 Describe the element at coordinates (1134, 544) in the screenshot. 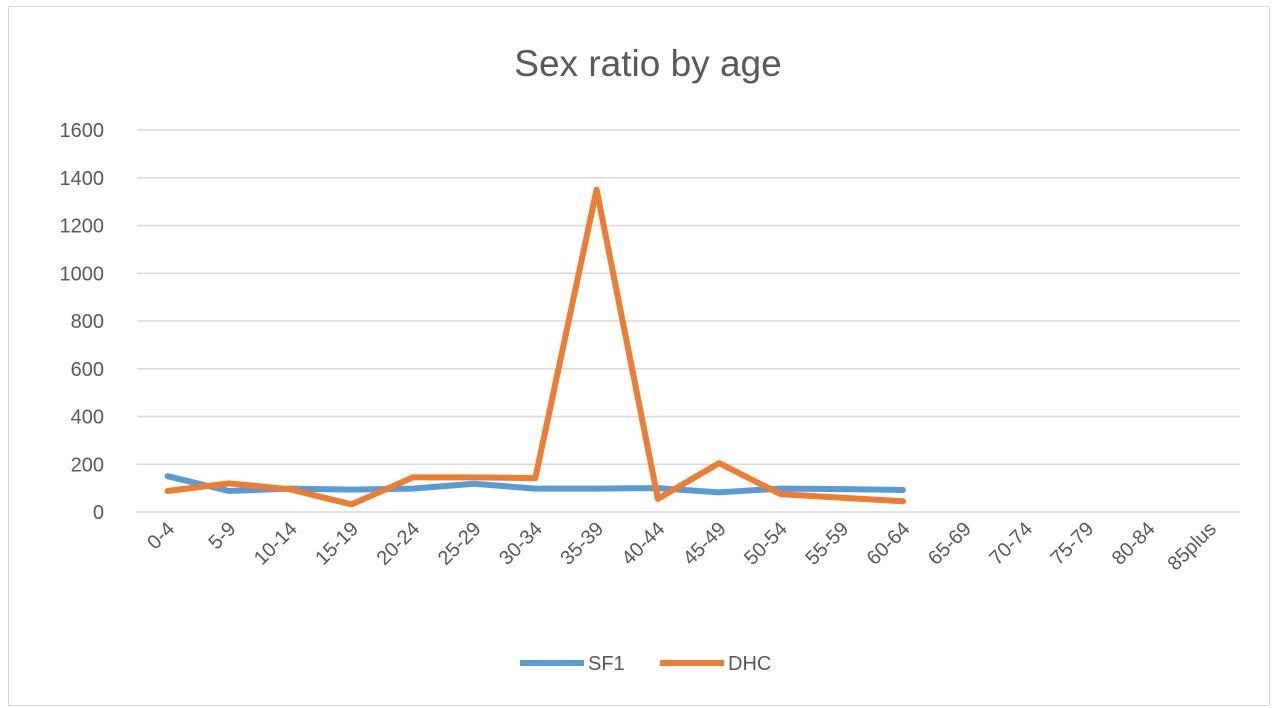

I see `x-tick-label: 80-84` at that location.